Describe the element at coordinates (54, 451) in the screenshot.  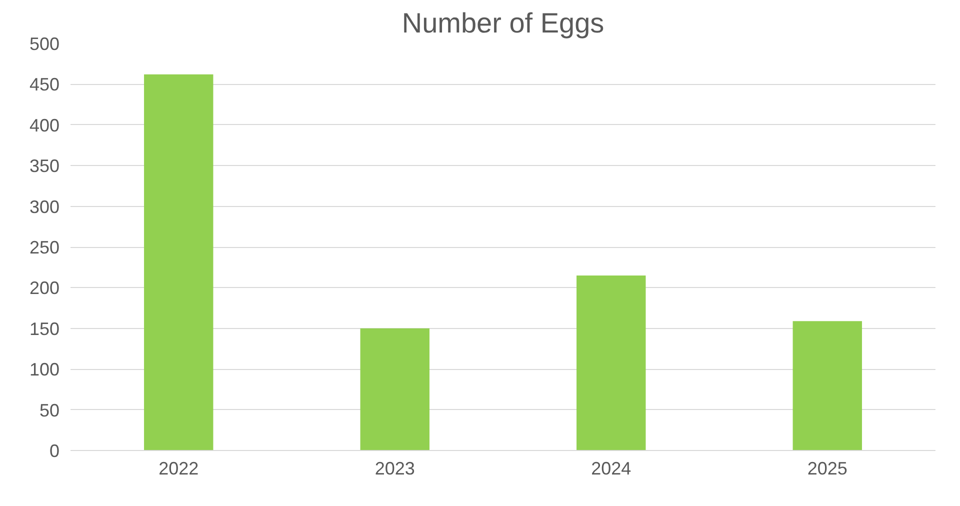
I see `y-tick-label: 0` at that location.